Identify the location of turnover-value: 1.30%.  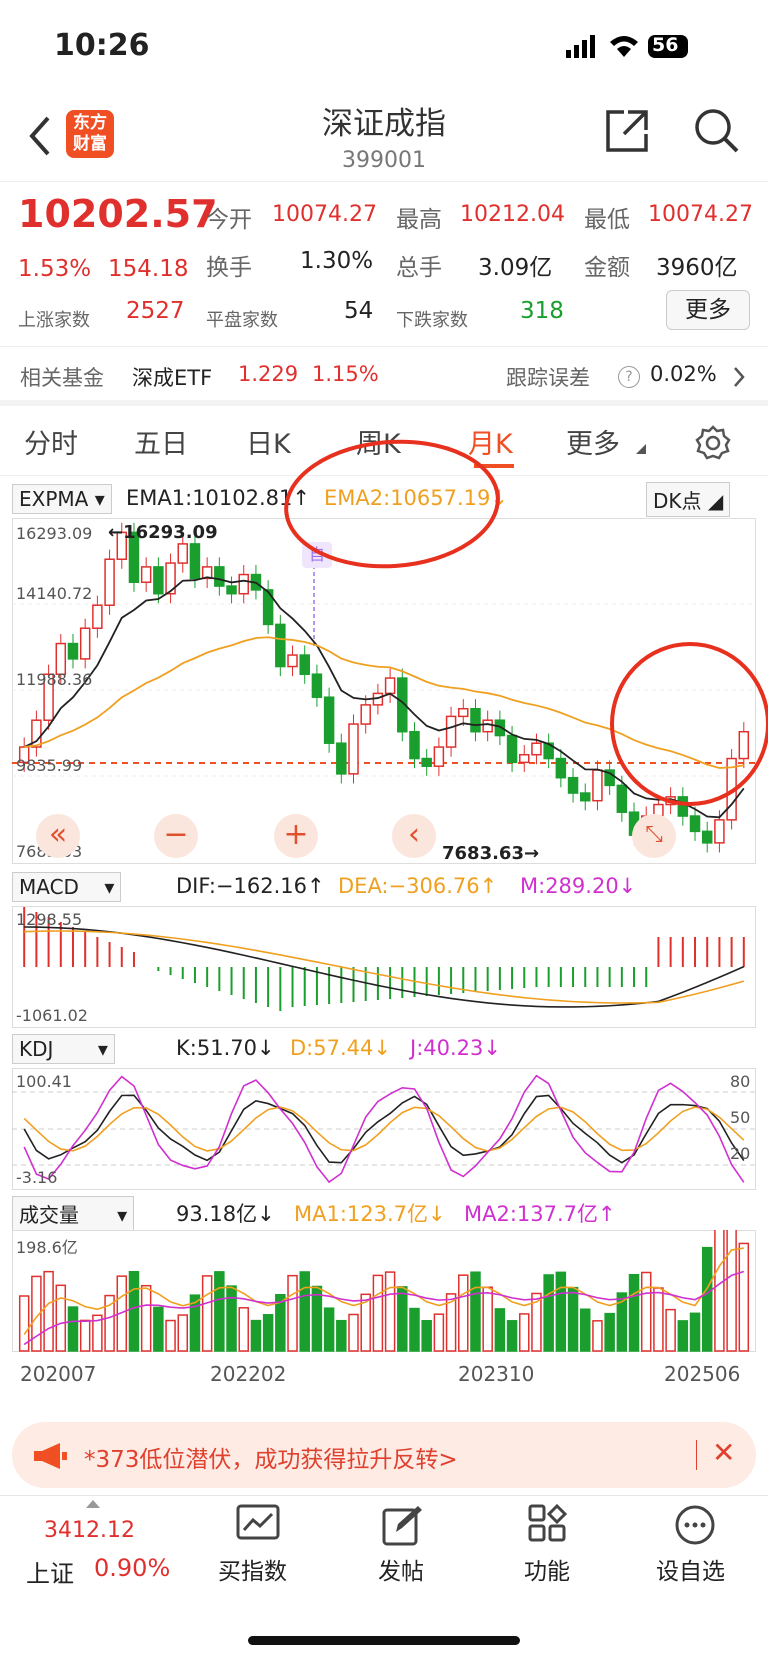
(337, 261).